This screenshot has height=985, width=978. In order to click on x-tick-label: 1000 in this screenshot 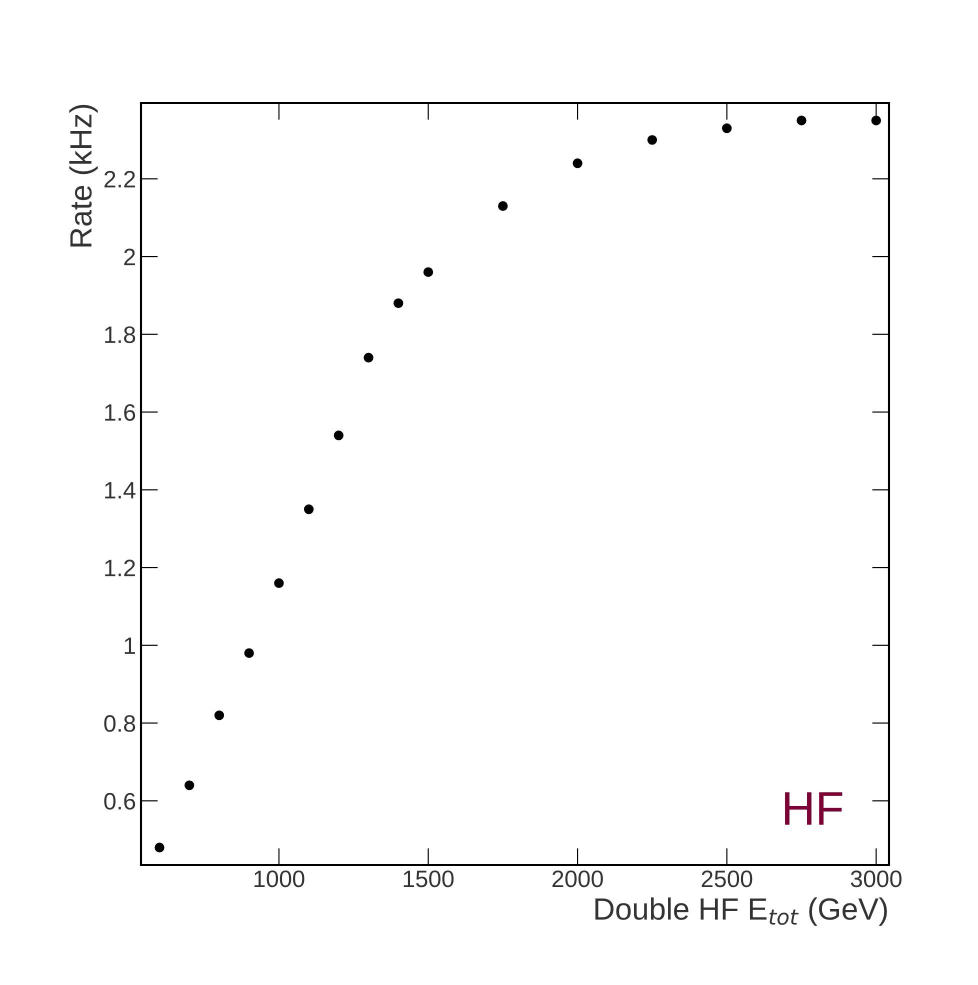, I will do `click(279, 879)`.